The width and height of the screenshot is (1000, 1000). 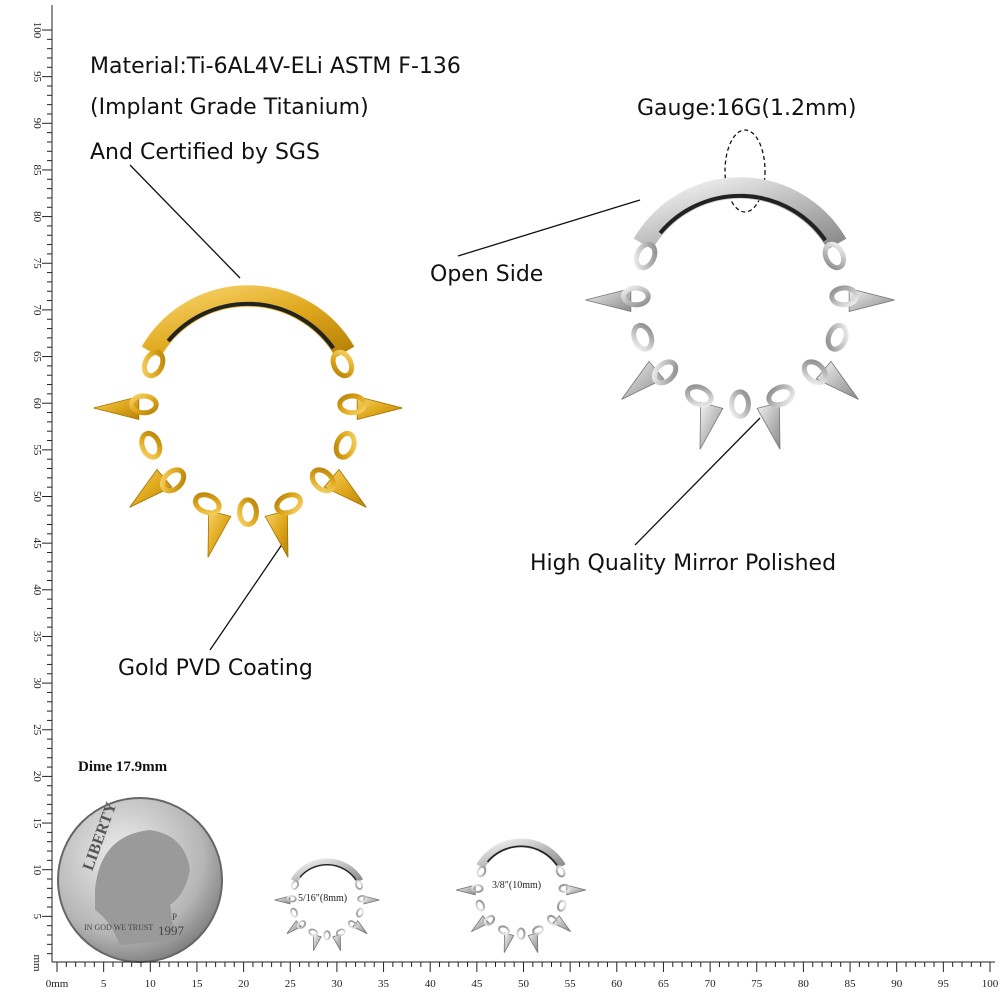 What do you see at coordinates (431, 984) in the screenshot?
I see `ruler-label: 40` at bounding box center [431, 984].